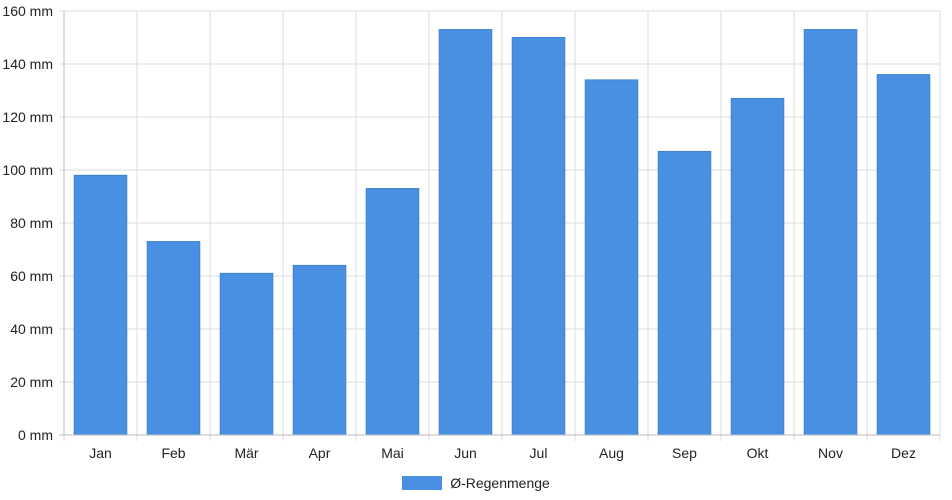 The width and height of the screenshot is (952, 500). What do you see at coordinates (500, 483) in the screenshot?
I see `legend-label: Ø-Regenmenge` at bounding box center [500, 483].